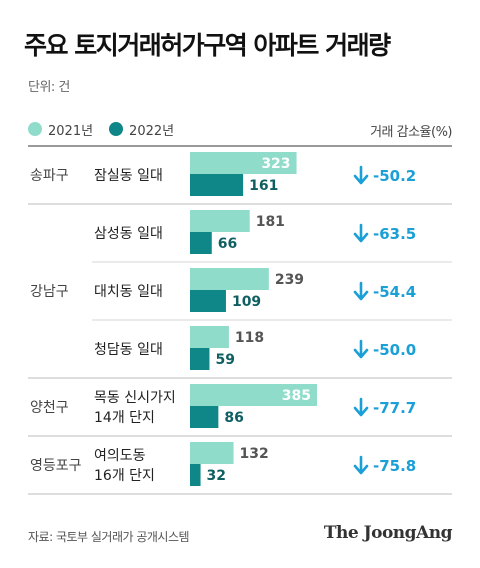  Describe the element at coordinates (275, 164) in the screenshot. I see `value-label-2021: 323` at that location.